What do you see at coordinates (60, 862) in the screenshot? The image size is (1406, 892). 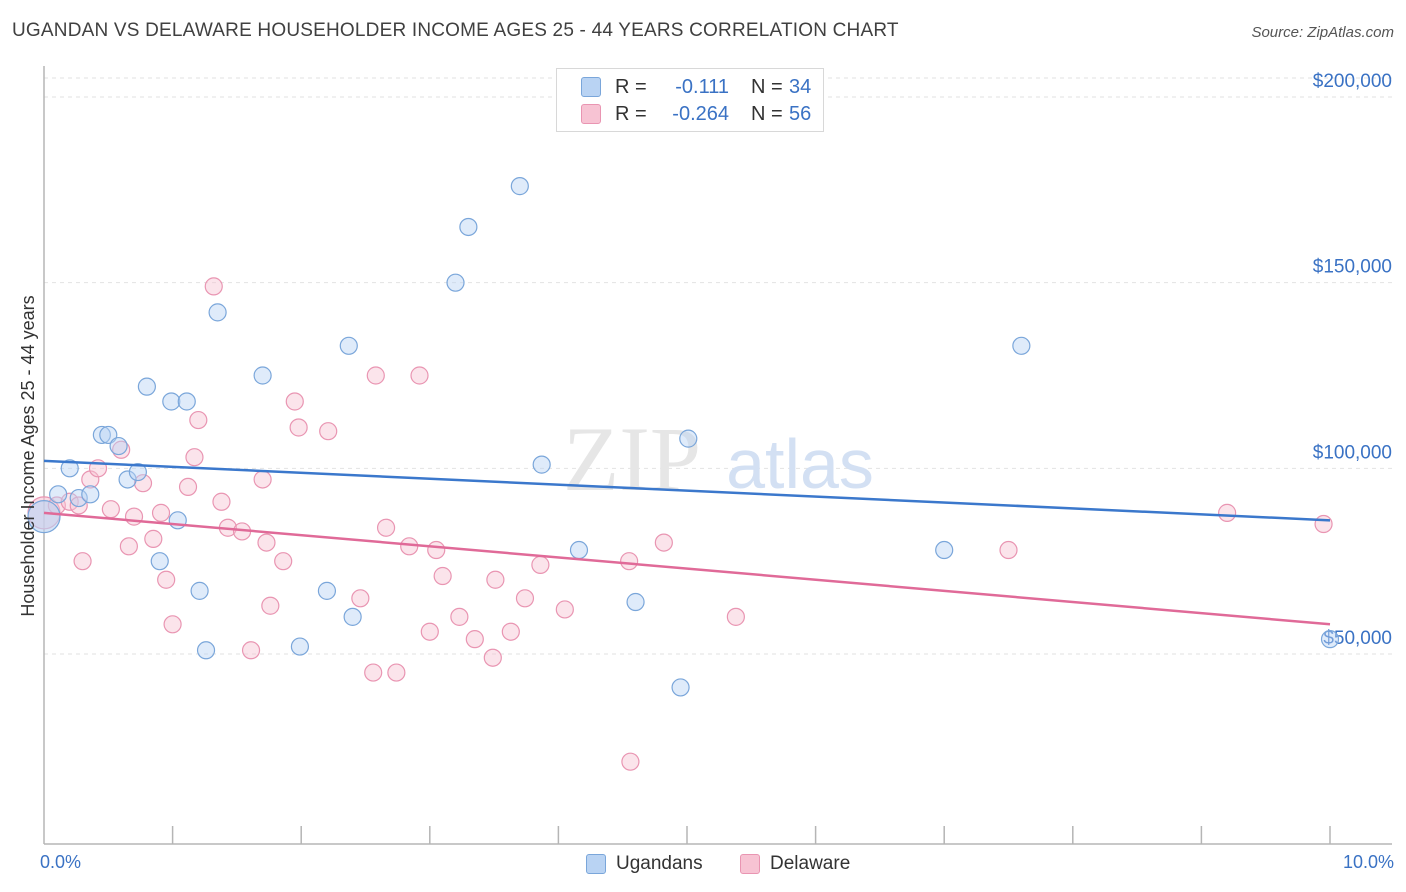 I see `x-tick-label-min: 0.0%` at bounding box center [60, 862].